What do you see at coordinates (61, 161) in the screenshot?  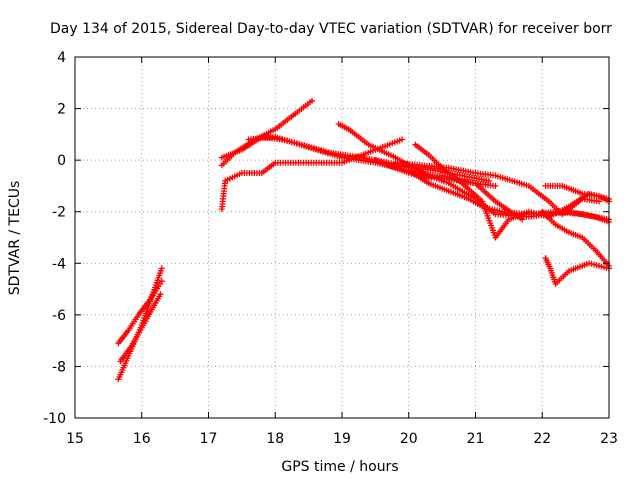 I see `y-tick-label: 0` at bounding box center [61, 161].